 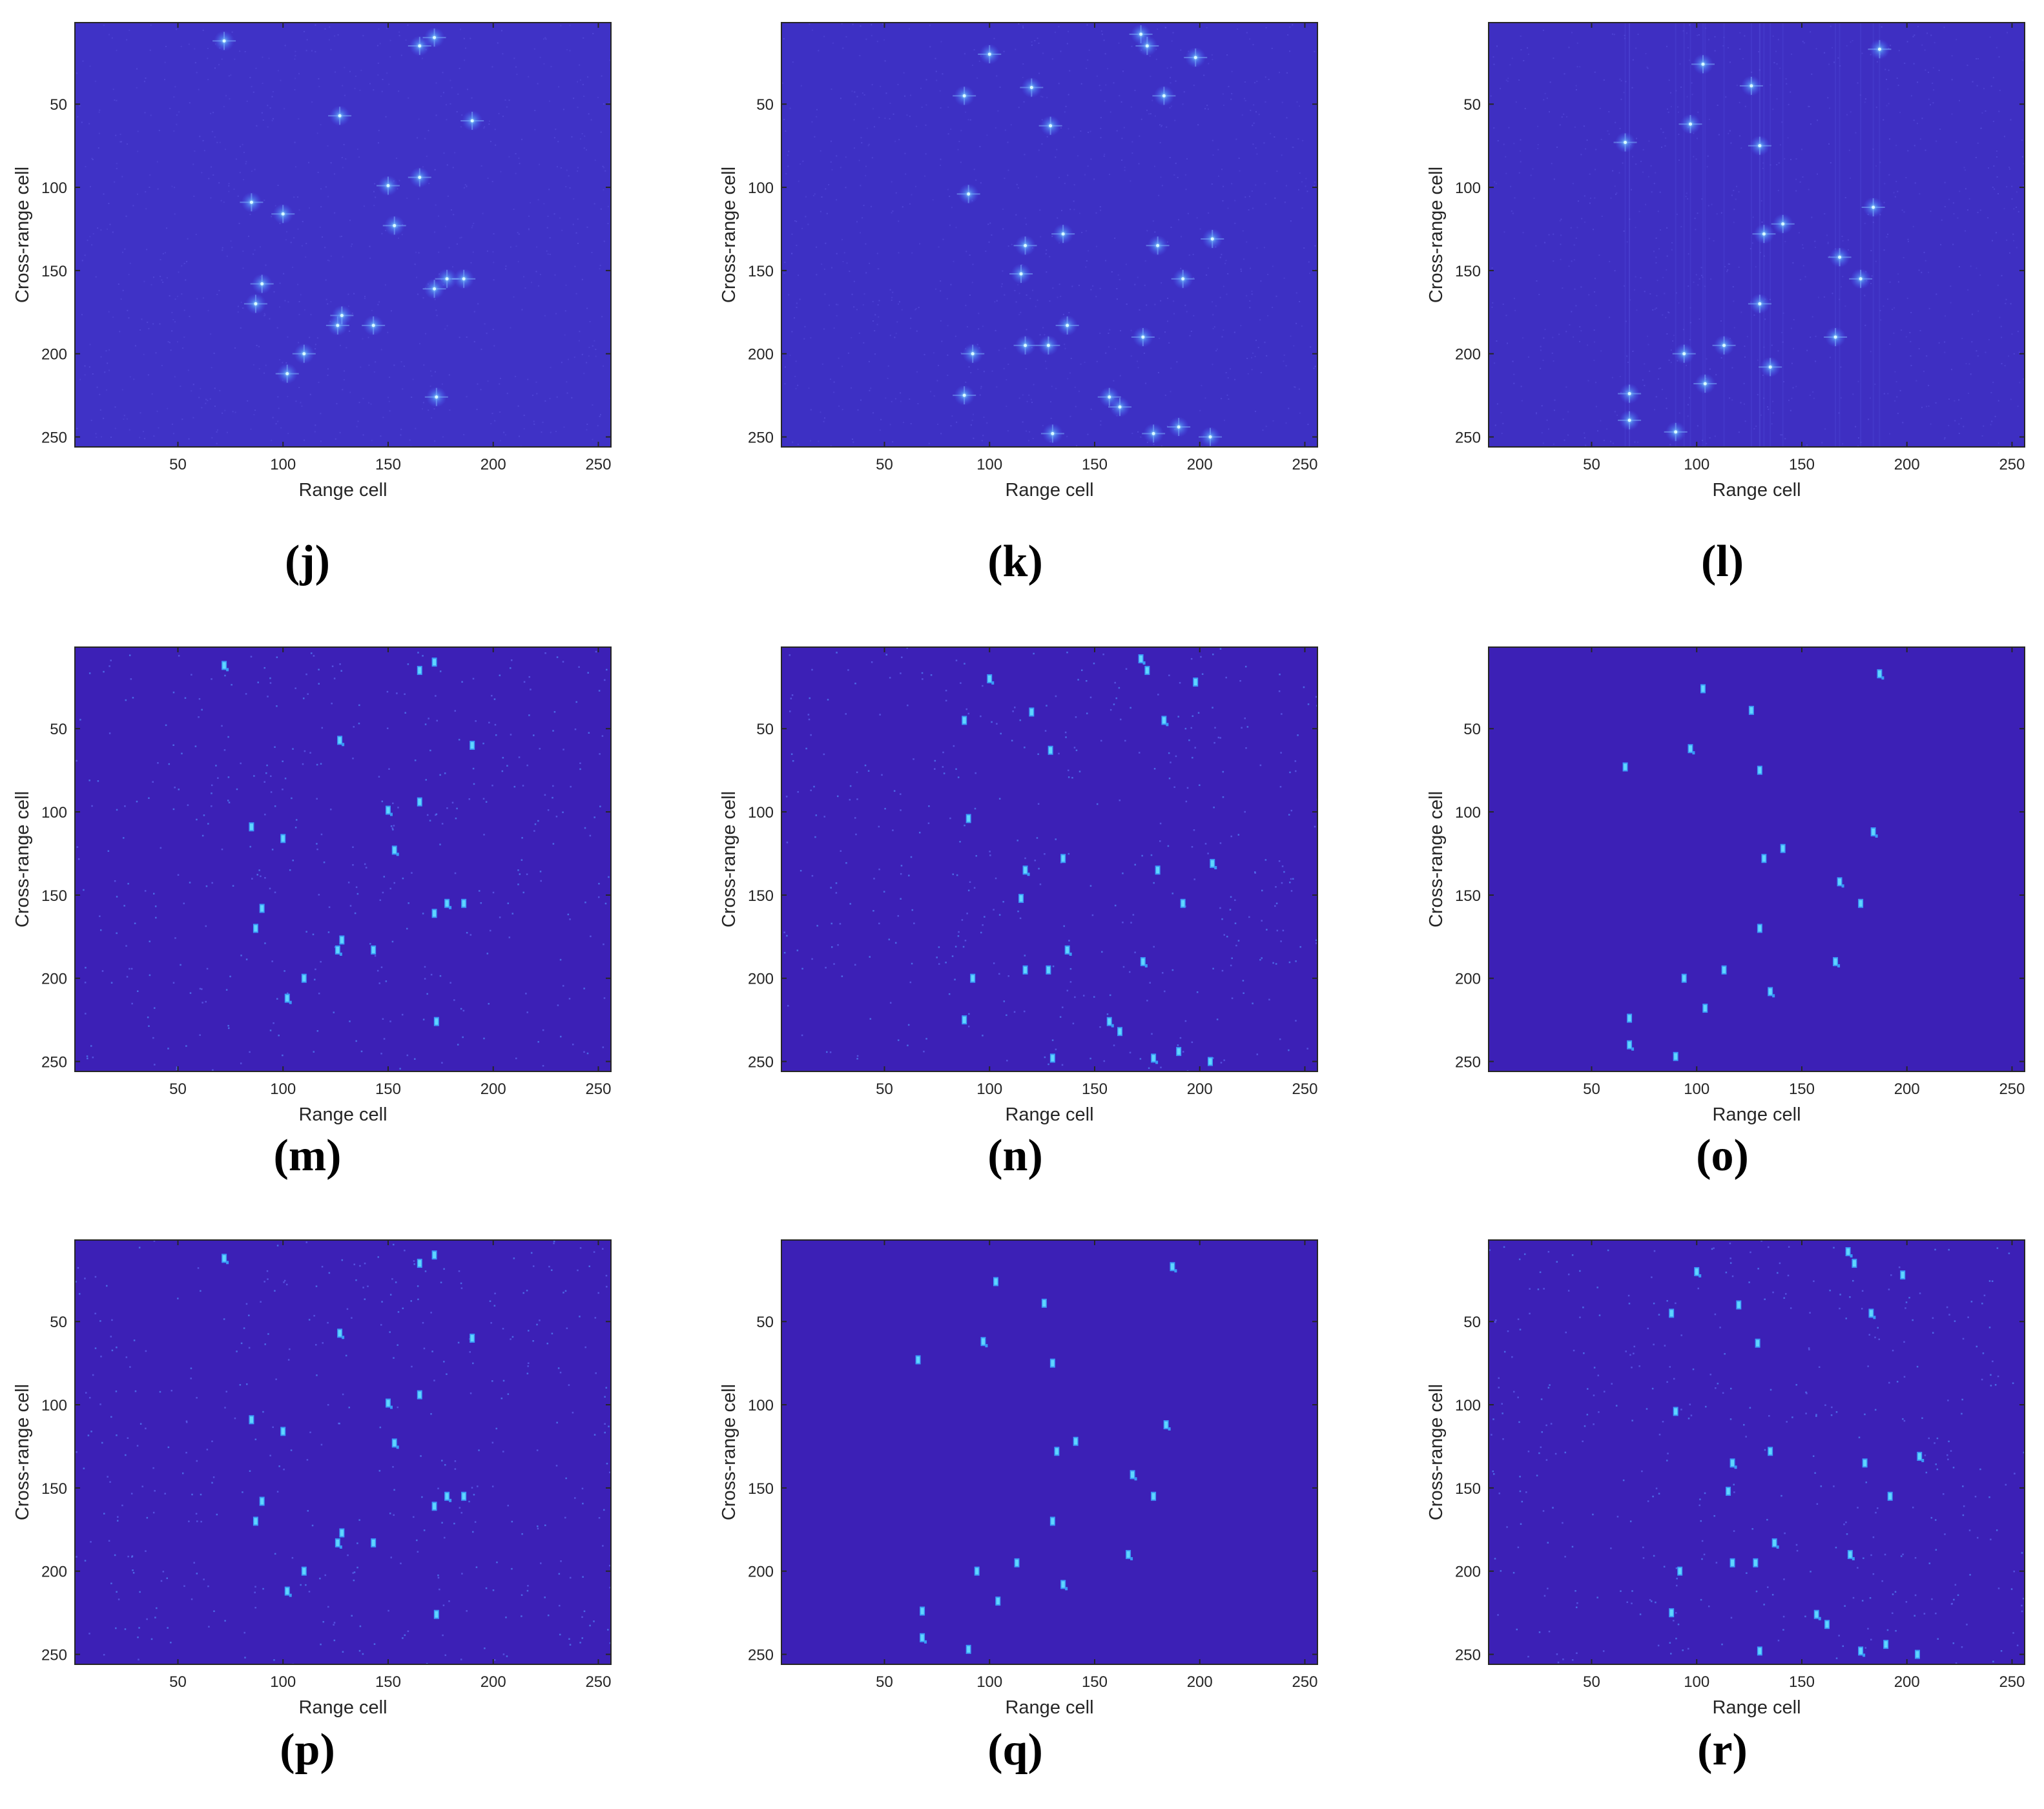 I want to click on y-axis-label: Cross-range cell, so click(x=22, y=859).